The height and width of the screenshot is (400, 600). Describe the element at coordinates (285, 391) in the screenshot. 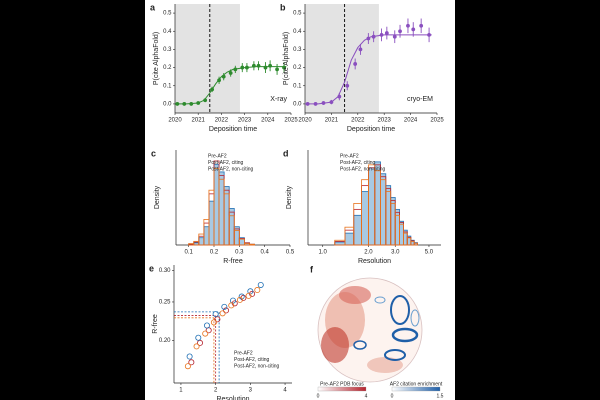

I see `x-tick-label: 4` at that location.